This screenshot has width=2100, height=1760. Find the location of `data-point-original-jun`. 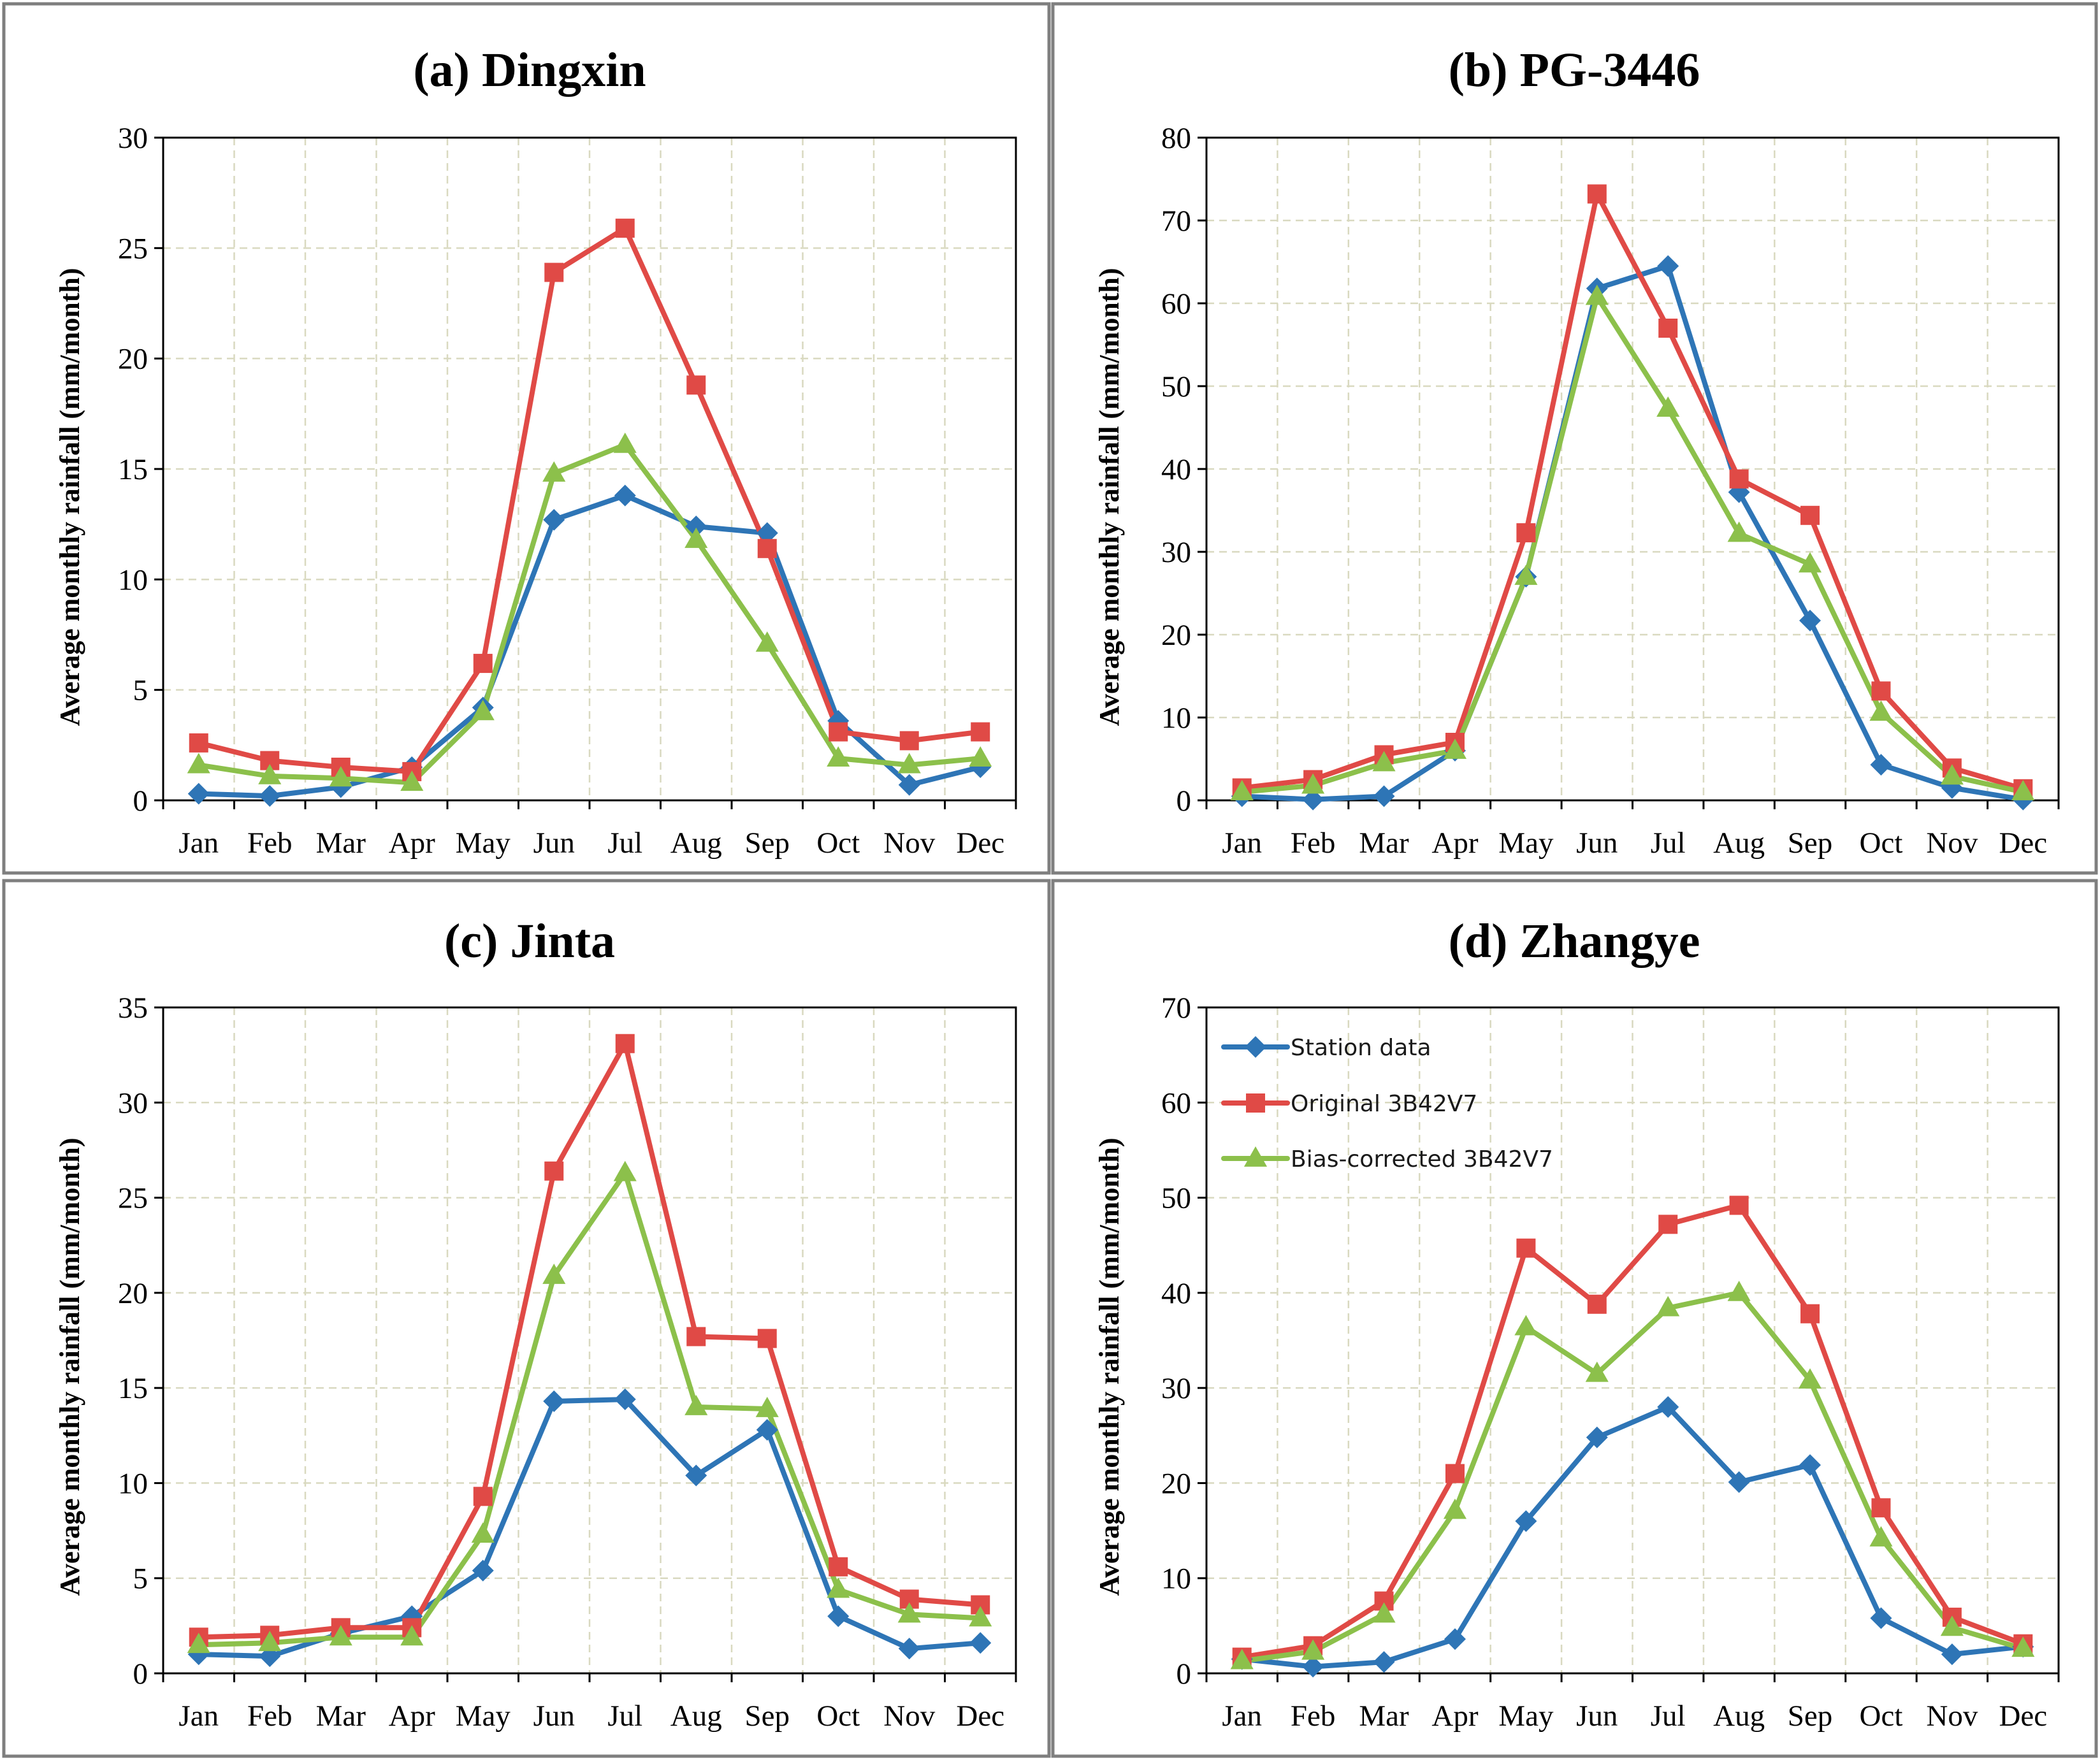

data-point-original-jun is located at coordinates (1597, 1304).